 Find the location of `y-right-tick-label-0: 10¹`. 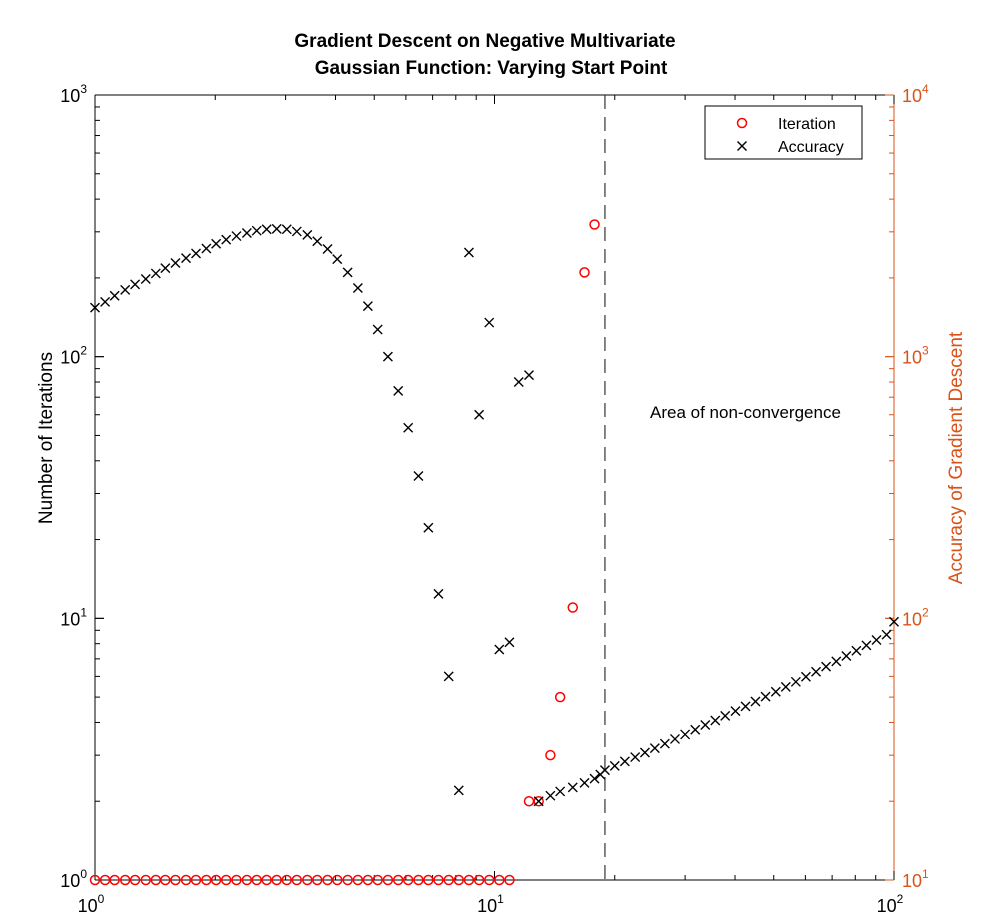

y-right-tick-label-0: 10¹ is located at coordinates (915, 879).